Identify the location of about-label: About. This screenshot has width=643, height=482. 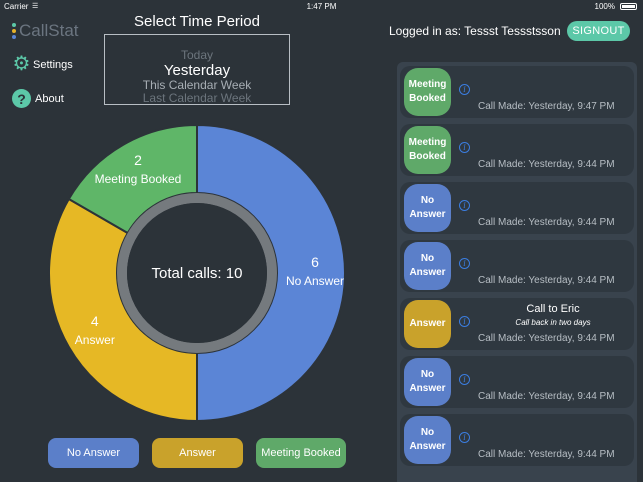
(49, 98).